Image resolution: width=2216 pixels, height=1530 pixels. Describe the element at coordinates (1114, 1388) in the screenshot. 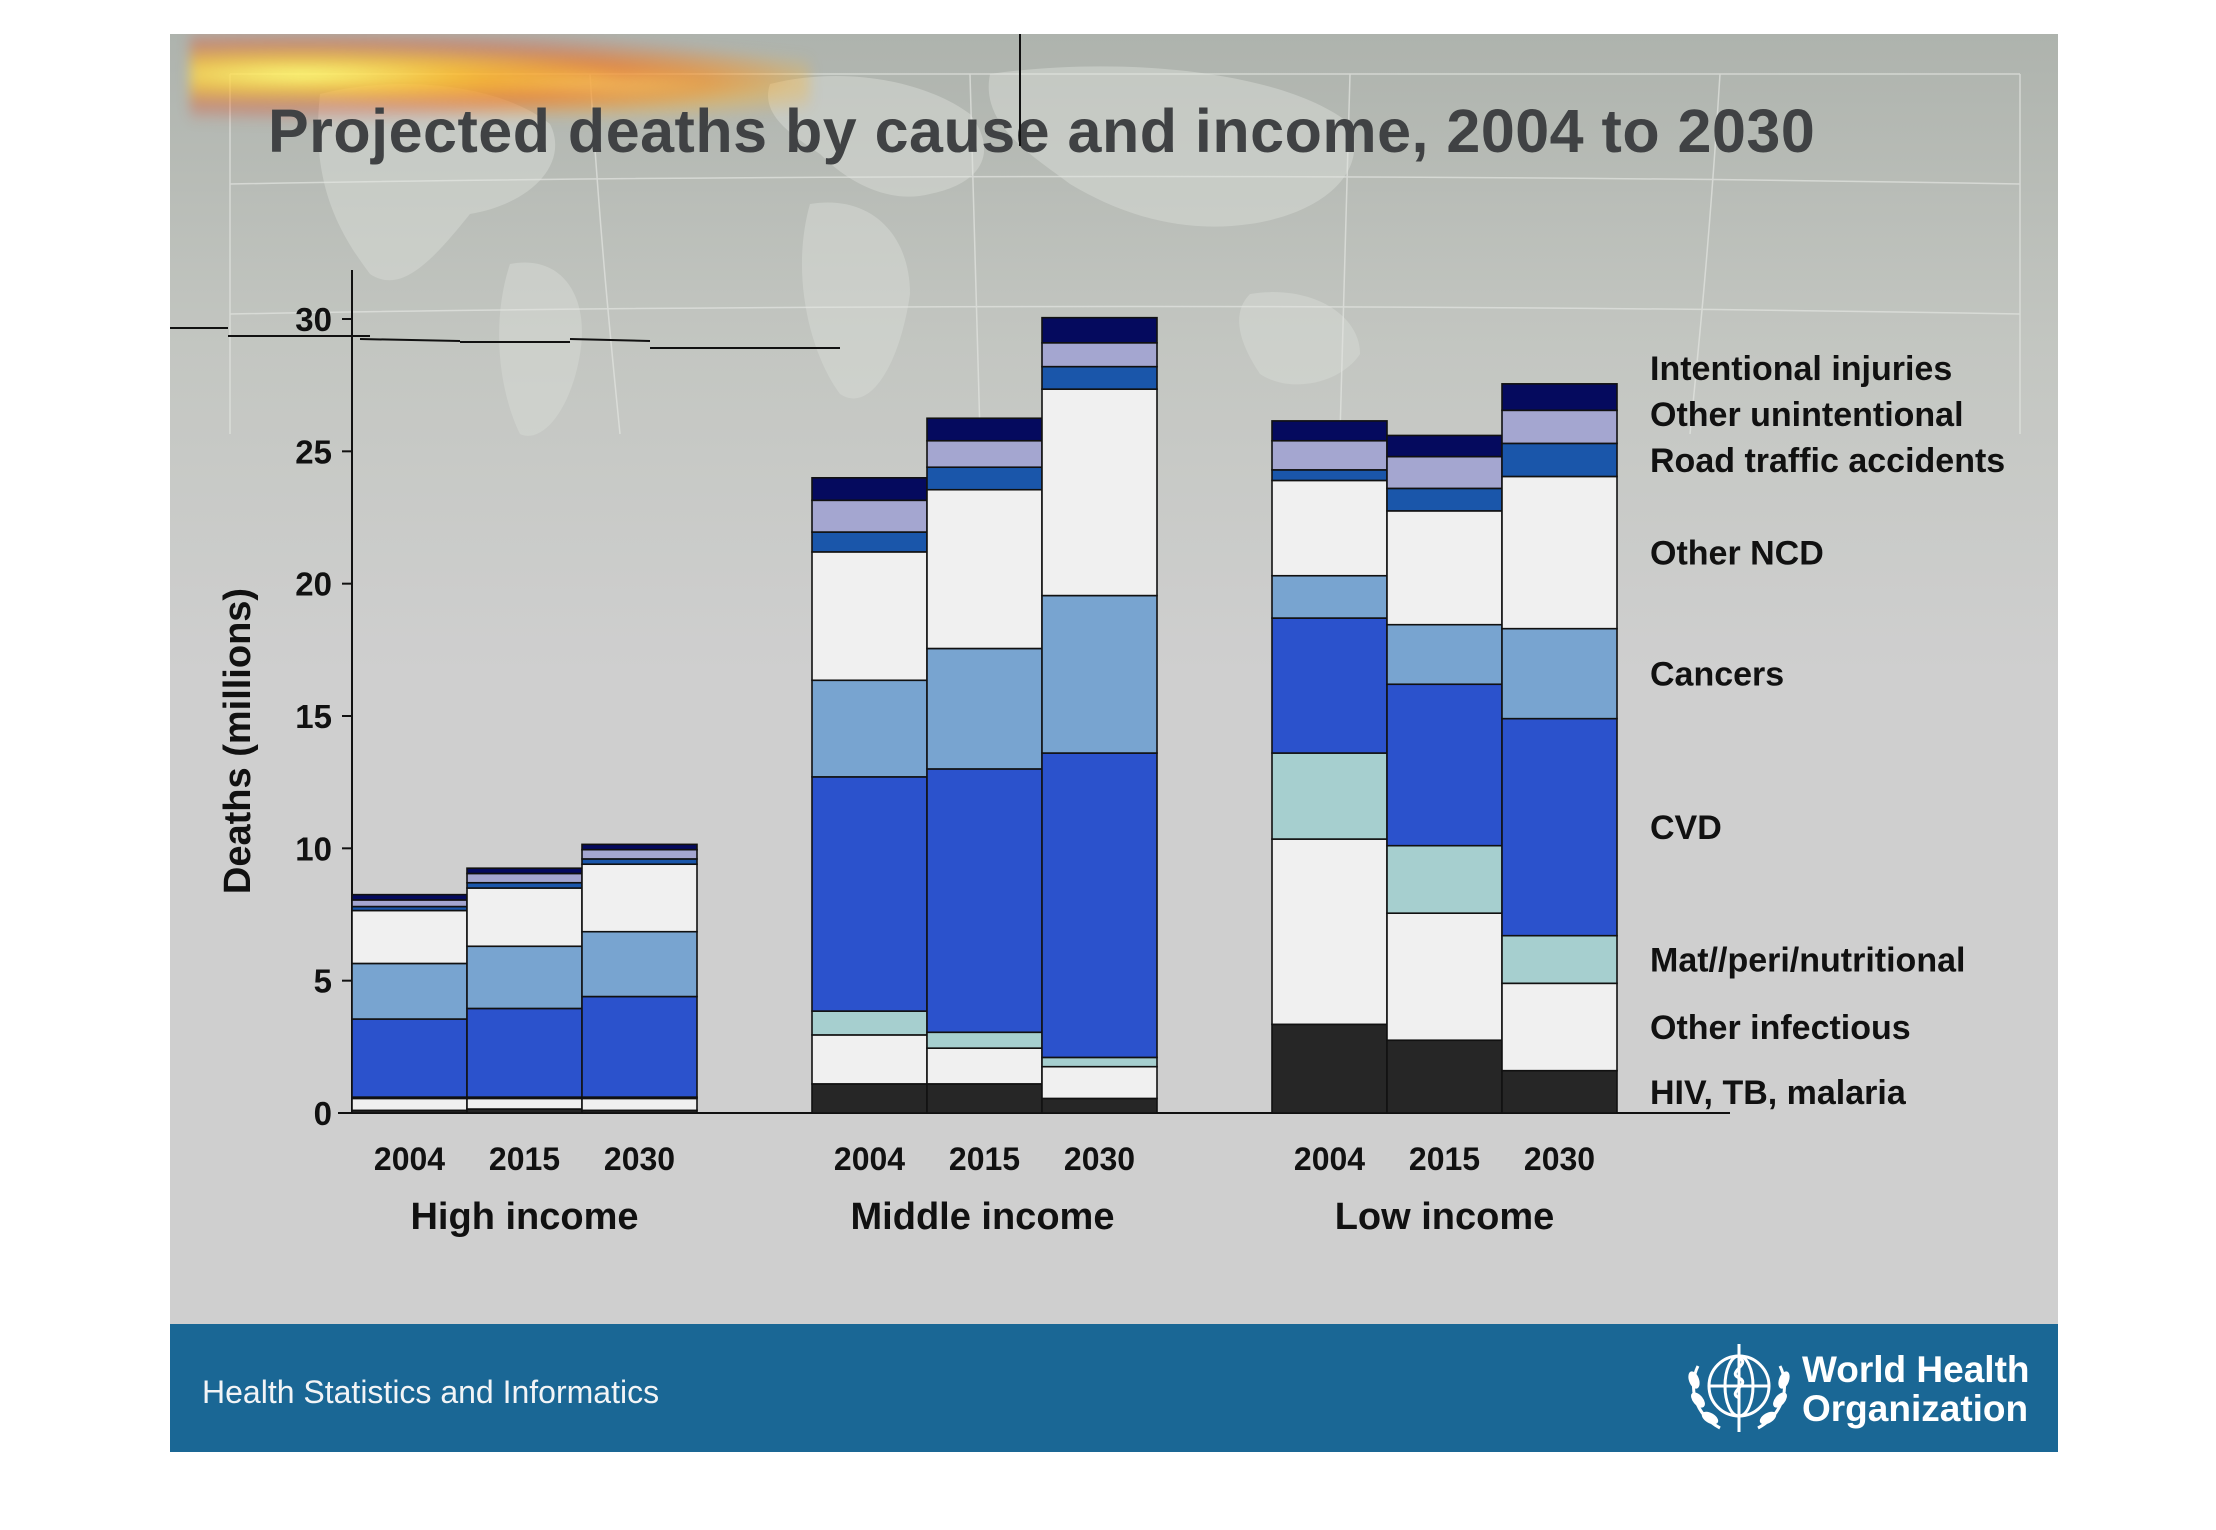

I see `footer-bar: Health Statistics and Informatics` at that location.